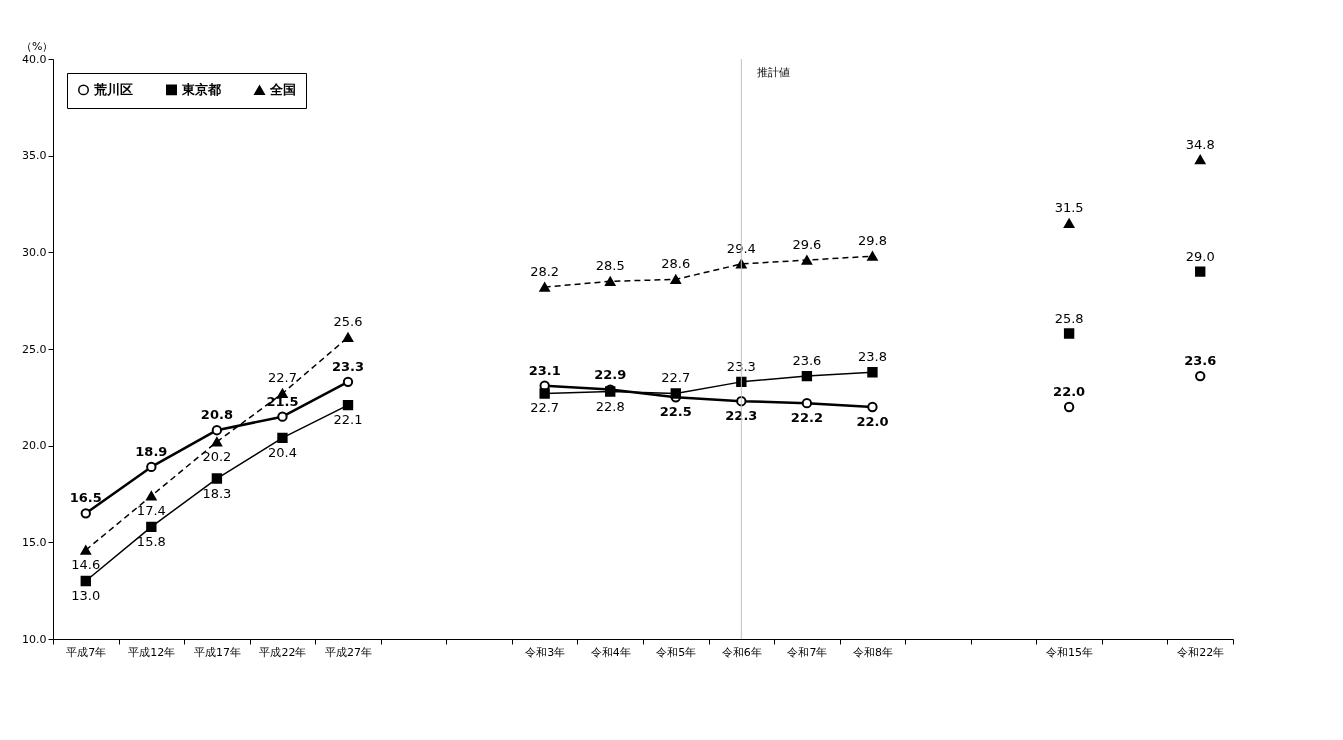 The image size is (1343, 740). What do you see at coordinates (1200, 256) in the screenshot?
I see `data-label: 29.0` at bounding box center [1200, 256].